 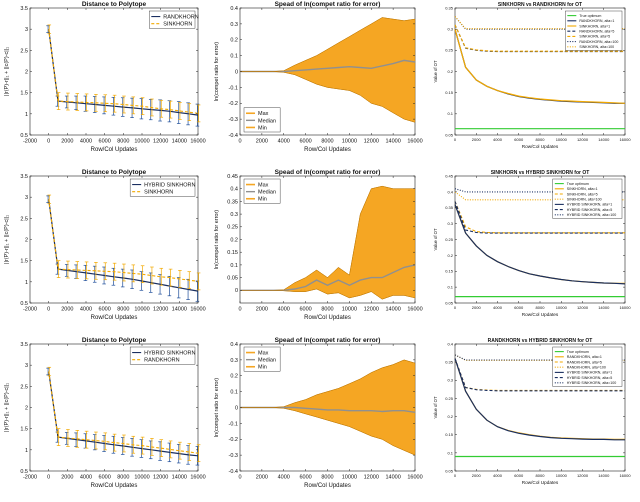 What do you see at coordinates (519, 139) in the screenshot?
I see `x-tick-label: 6000` at bounding box center [519, 139].